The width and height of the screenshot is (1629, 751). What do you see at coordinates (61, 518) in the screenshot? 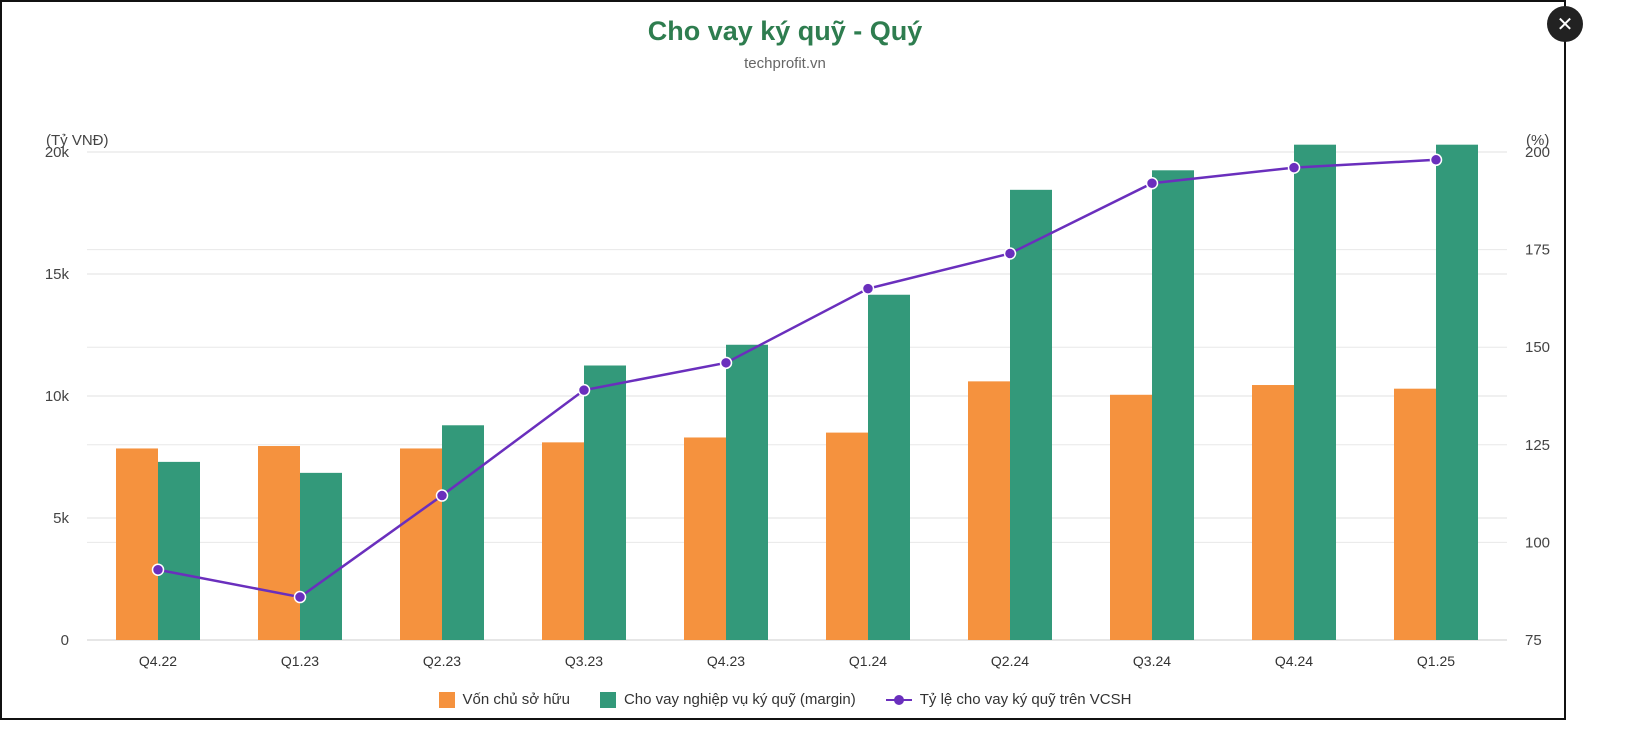
I see `left-tick-label: 5k` at bounding box center [61, 518].